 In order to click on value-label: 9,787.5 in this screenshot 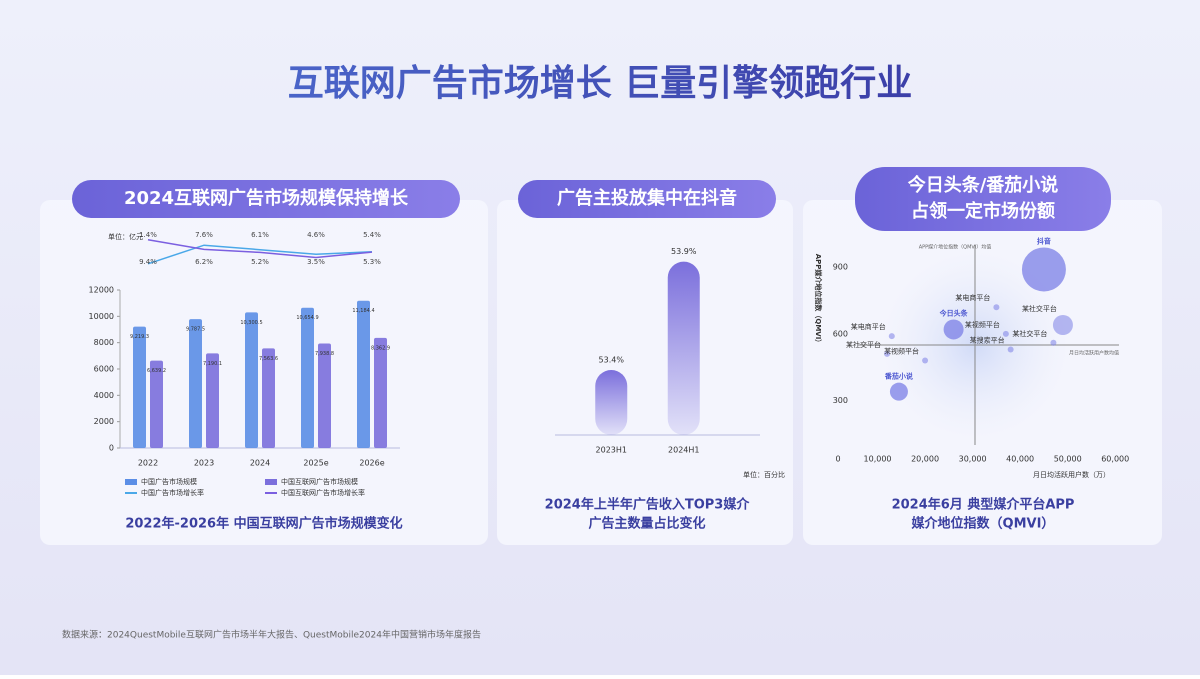, I will do `click(195, 330)`.